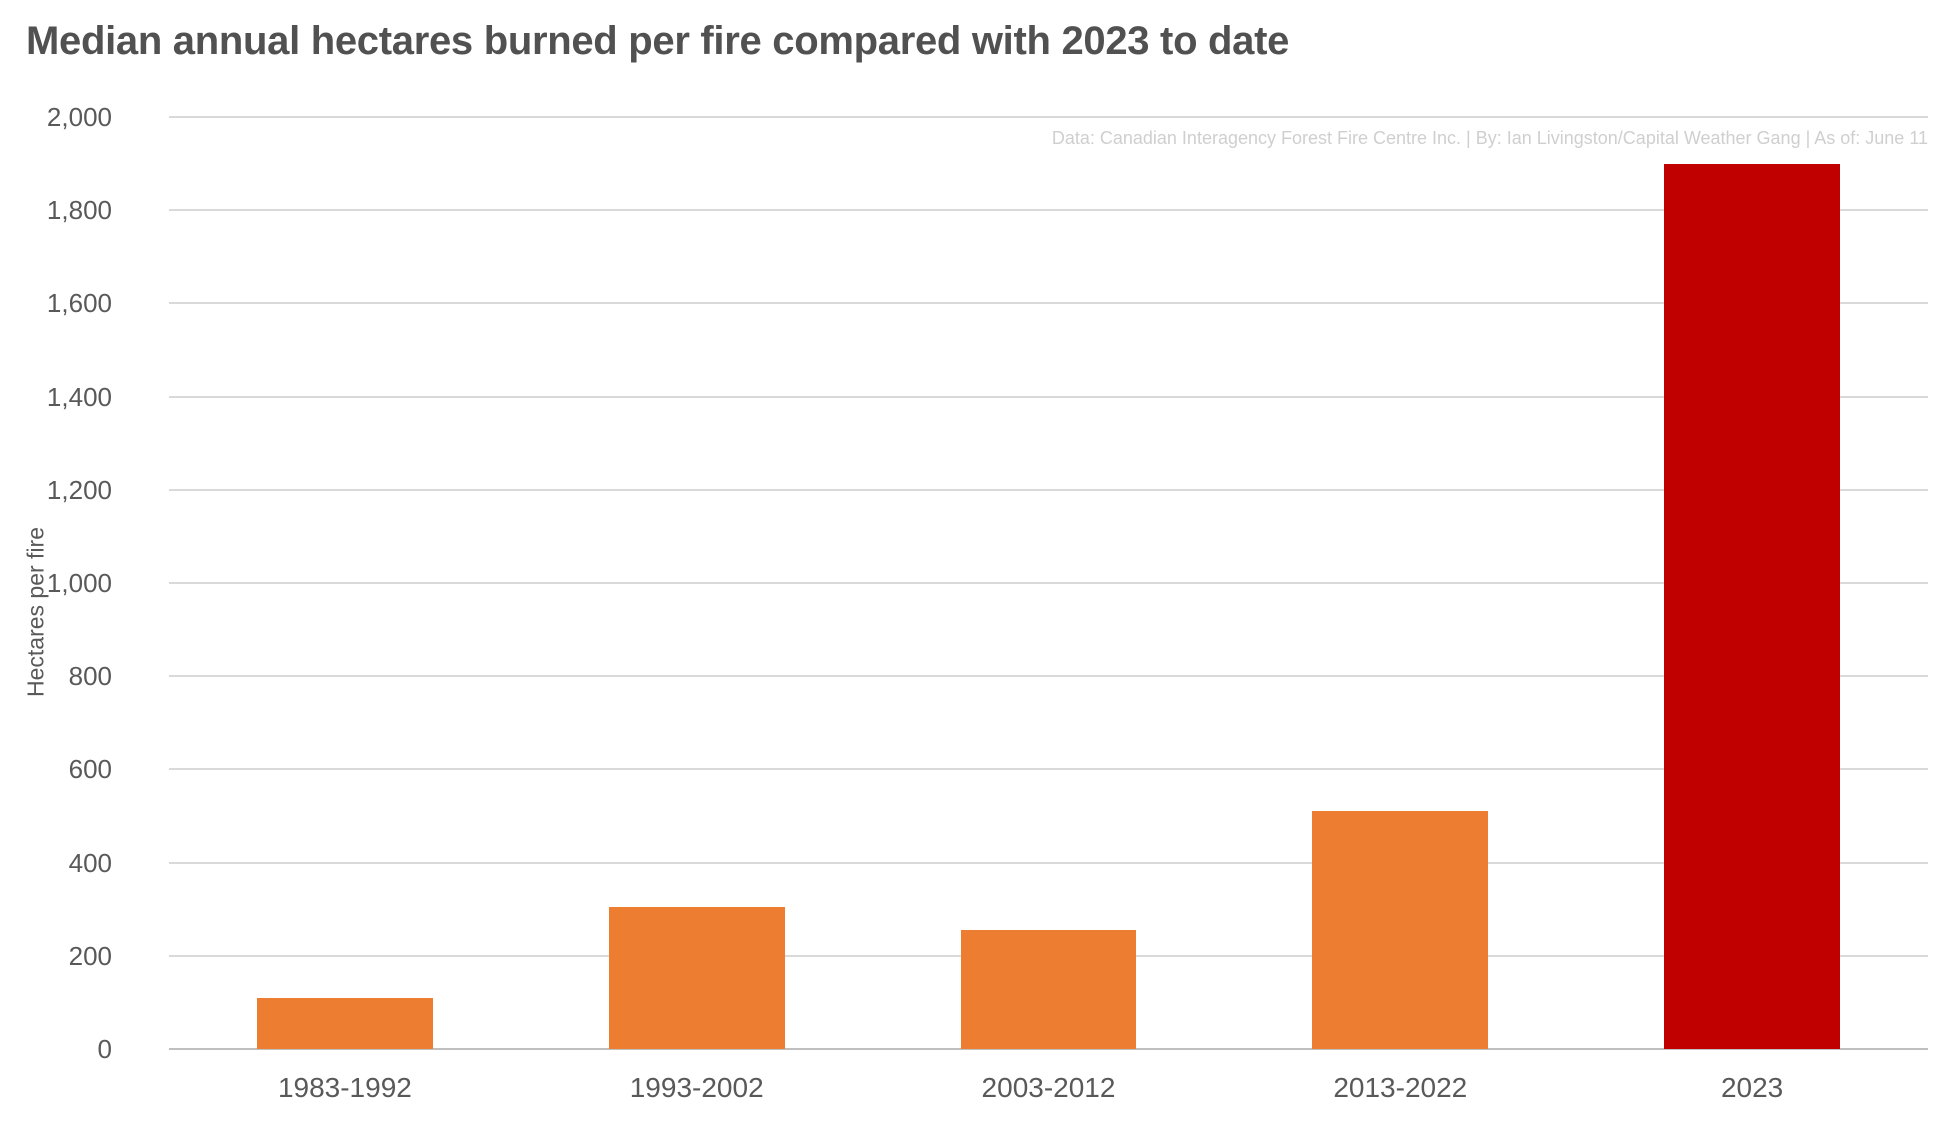  What do you see at coordinates (344, 1087) in the screenshot?
I see `x-tick-label-1983-1992: 1983-1992` at bounding box center [344, 1087].